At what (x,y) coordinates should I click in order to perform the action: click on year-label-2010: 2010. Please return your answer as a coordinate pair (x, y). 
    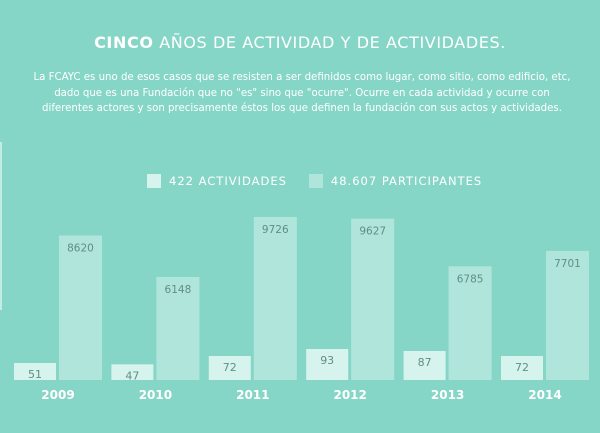
    Looking at the image, I should click on (155, 395).